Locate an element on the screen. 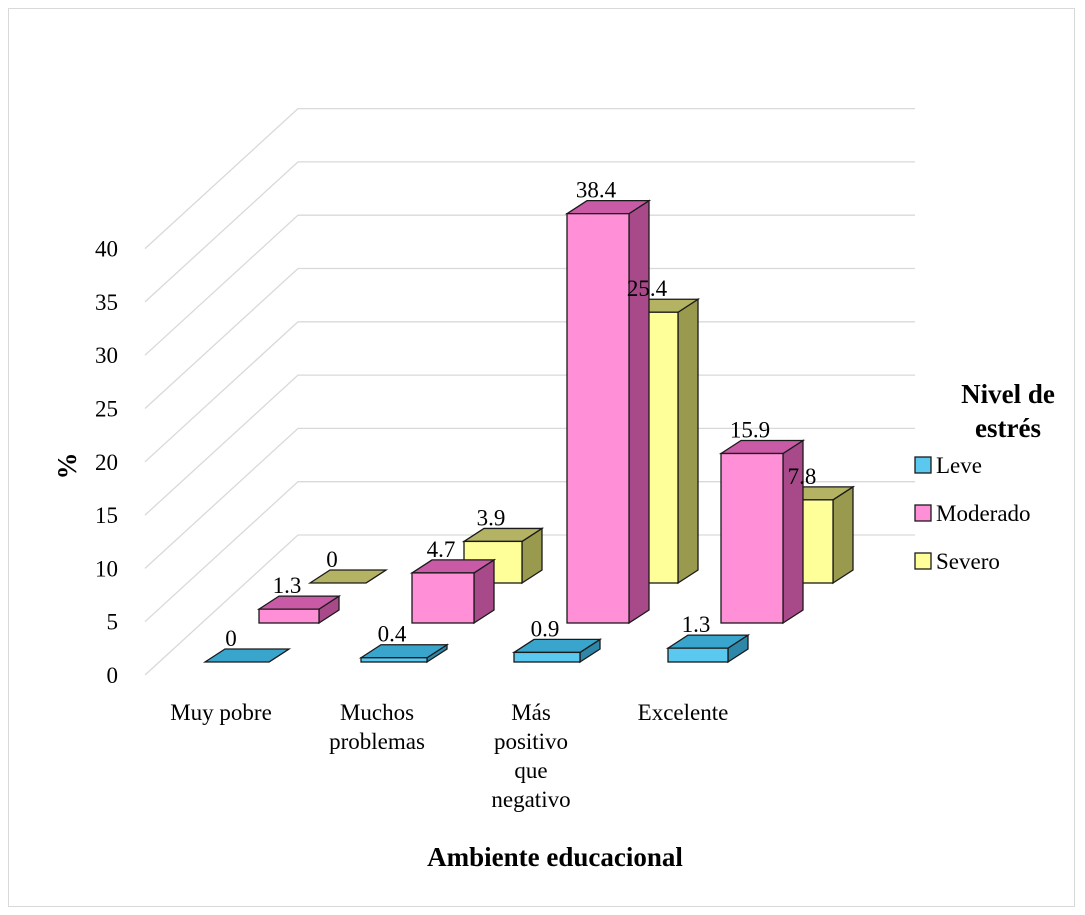 This screenshot has width=1085, height=915. y-tick-label: 40 is located at coordinates (106, 249).